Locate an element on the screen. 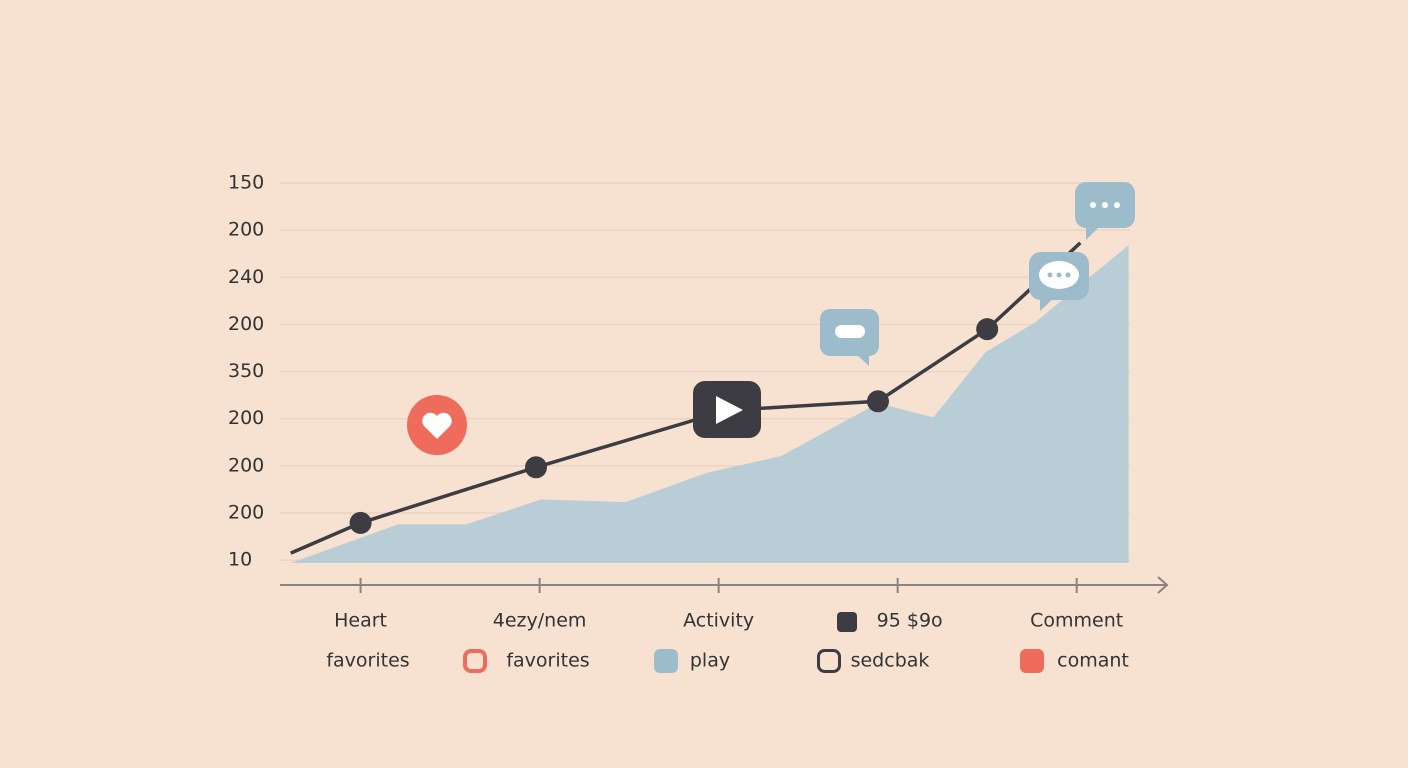  heart-shape is located at coordinates (437, 425).